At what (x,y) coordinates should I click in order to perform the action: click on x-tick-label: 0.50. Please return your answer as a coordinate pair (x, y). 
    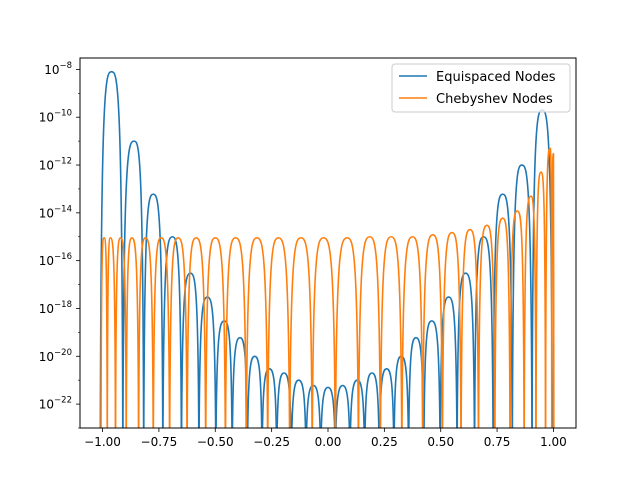
    Looking at the image, I should click on (440, 442).